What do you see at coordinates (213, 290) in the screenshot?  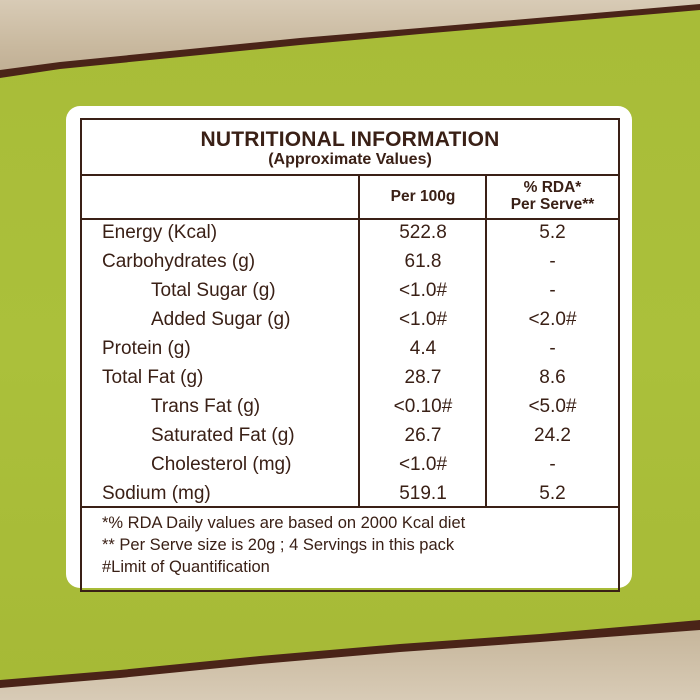 I see `row-label: Total Sugar (g)` at bounding box center [213, 290].